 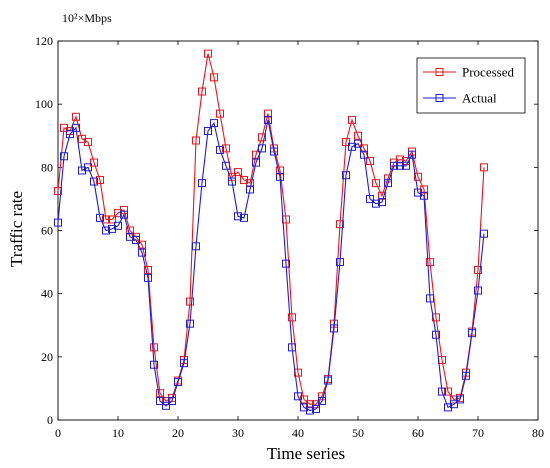 I want to click on y-tick-label: 100, so click(x=44, y=104).